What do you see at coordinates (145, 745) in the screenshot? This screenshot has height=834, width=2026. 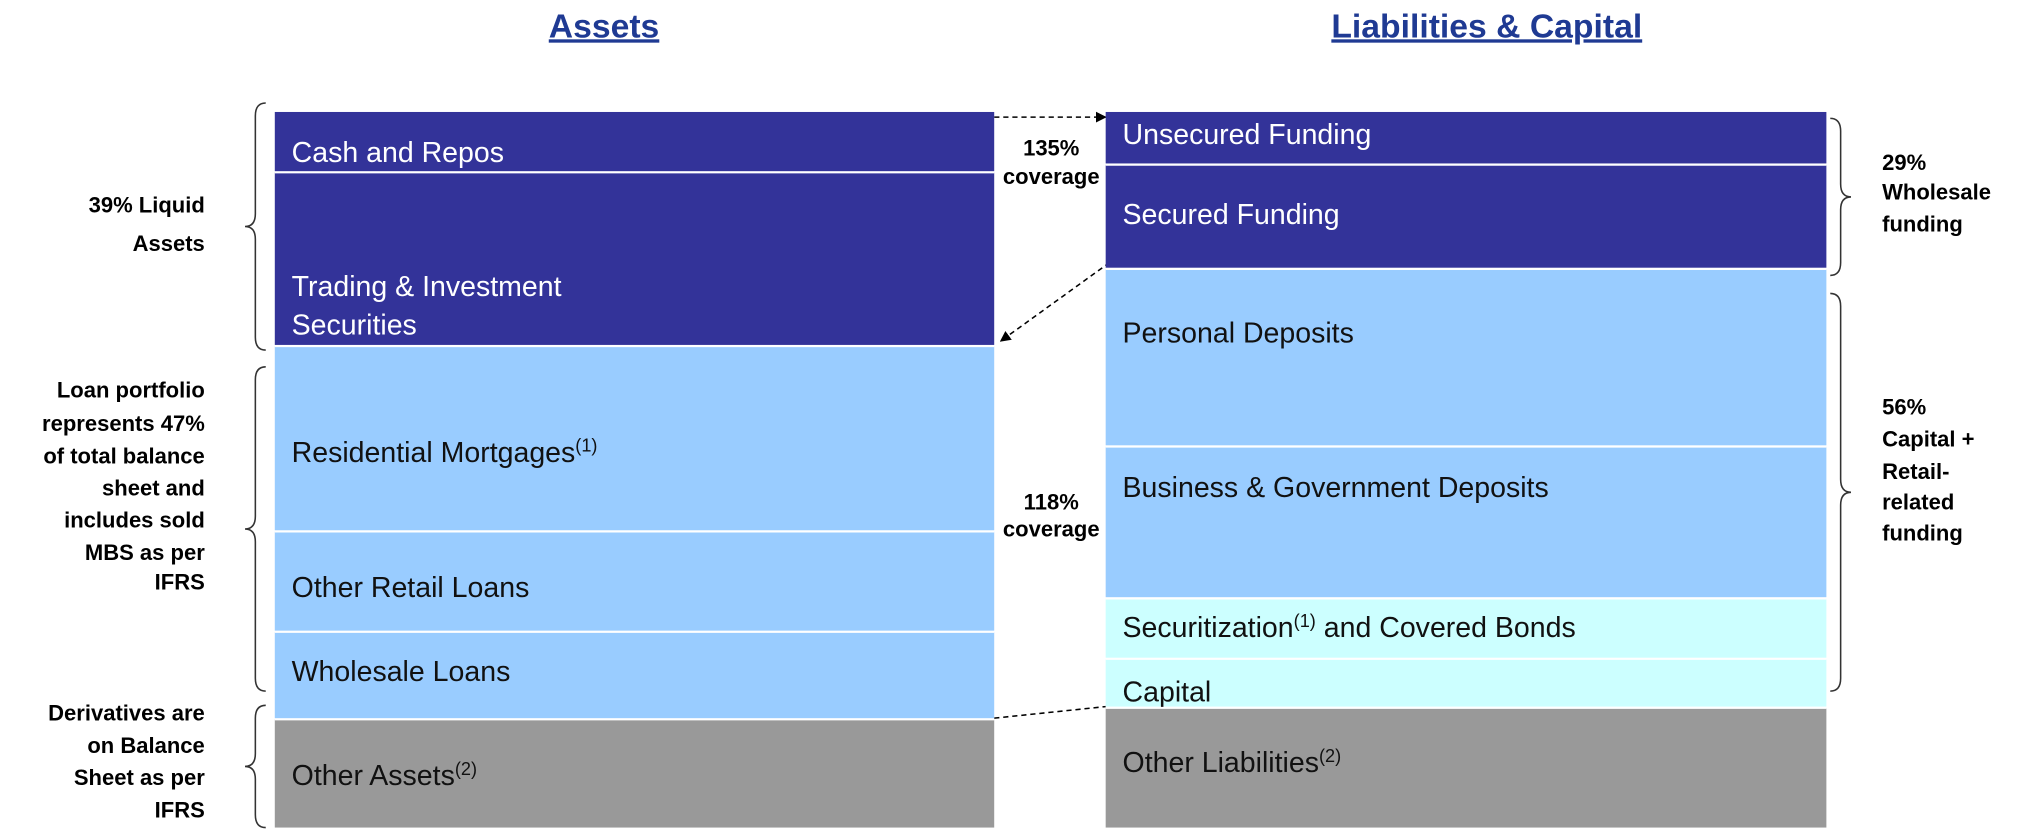 I see `annotation: on Balance` at bounding box center [145, 745].